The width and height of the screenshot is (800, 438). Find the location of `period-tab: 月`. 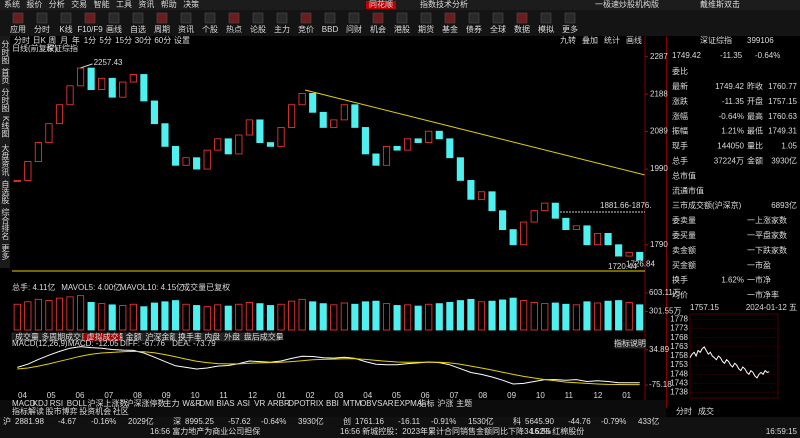

period-tab: 月 is located at coordinates (64, 40).